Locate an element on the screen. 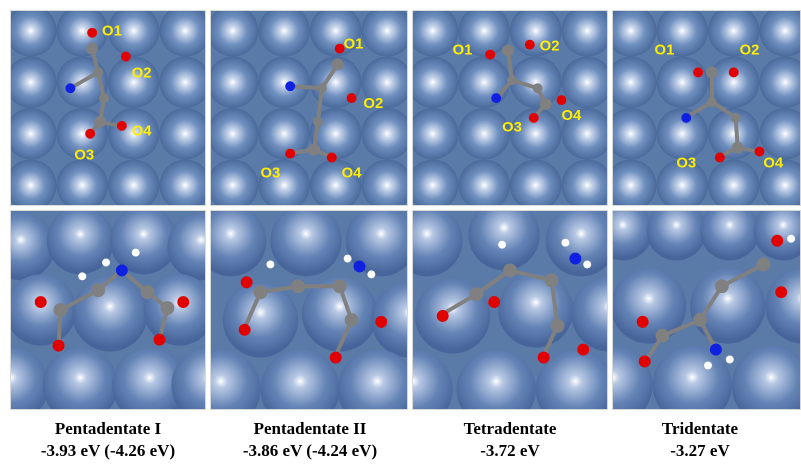  caption-name: Tetradentate is located at coordinates (510, 428).